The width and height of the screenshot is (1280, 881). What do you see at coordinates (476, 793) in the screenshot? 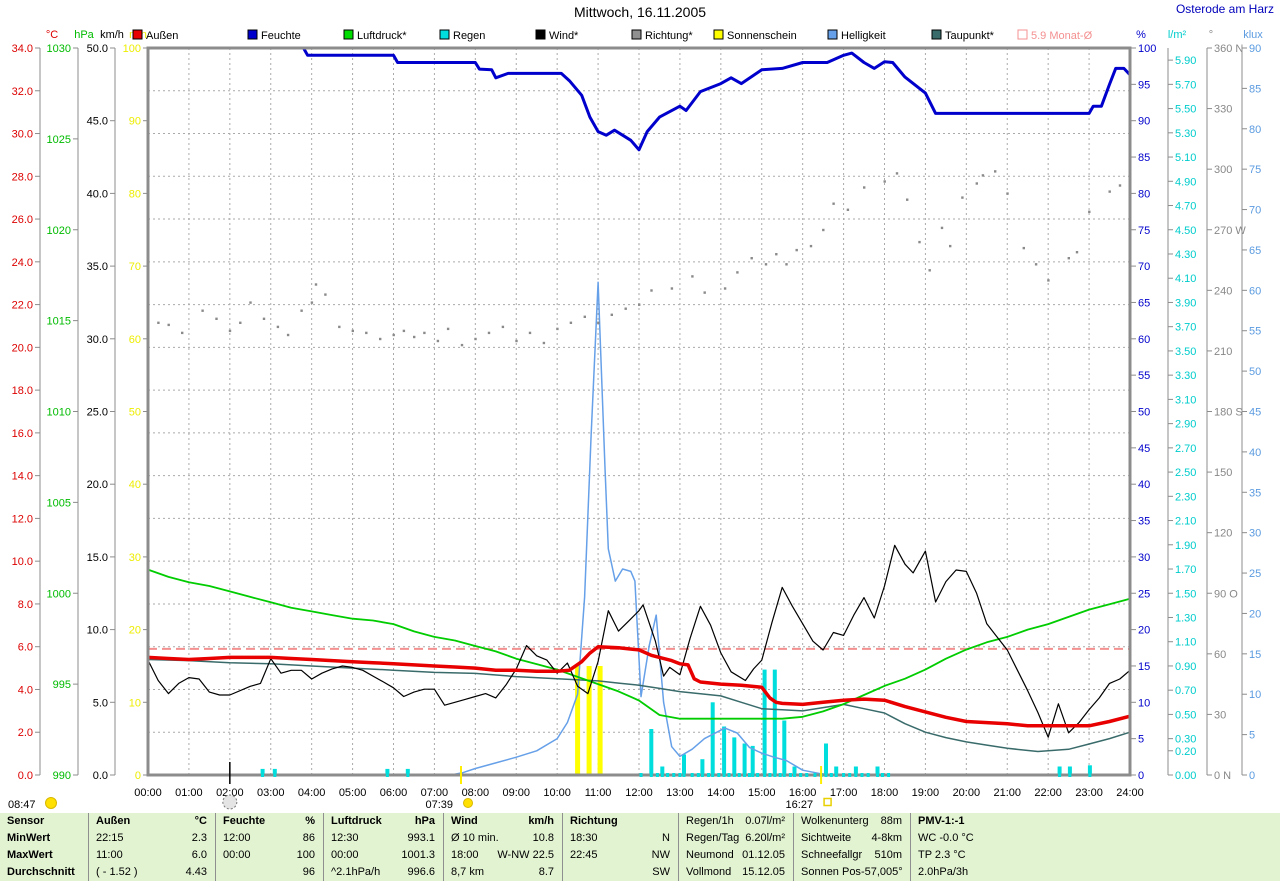
I see `time-label: 08:00` at bounding box center [476, 793].